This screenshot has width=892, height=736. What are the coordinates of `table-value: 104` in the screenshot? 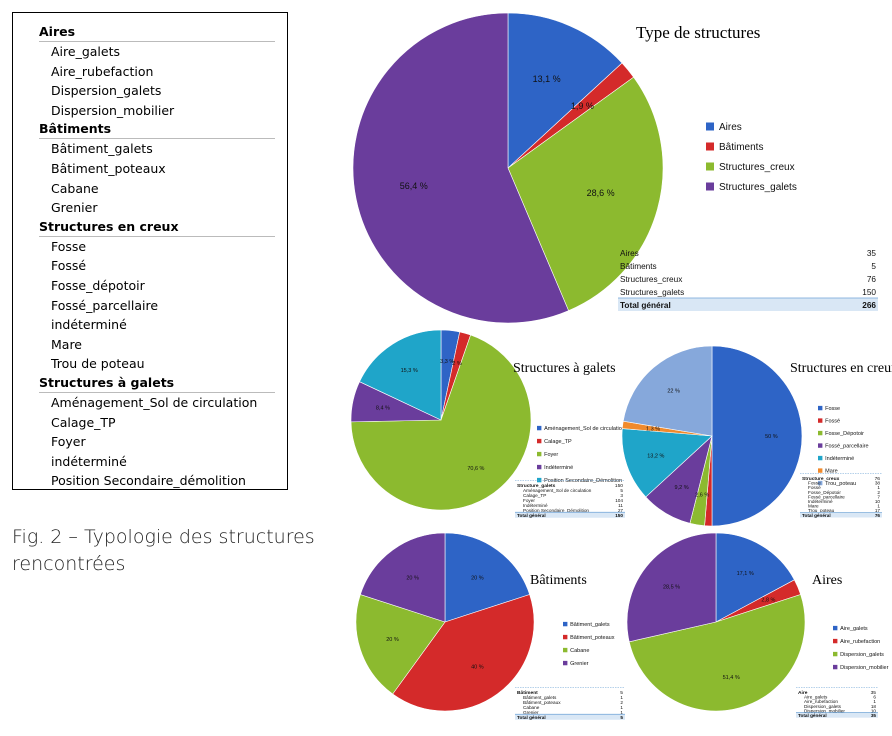 It's located at (619, 500).